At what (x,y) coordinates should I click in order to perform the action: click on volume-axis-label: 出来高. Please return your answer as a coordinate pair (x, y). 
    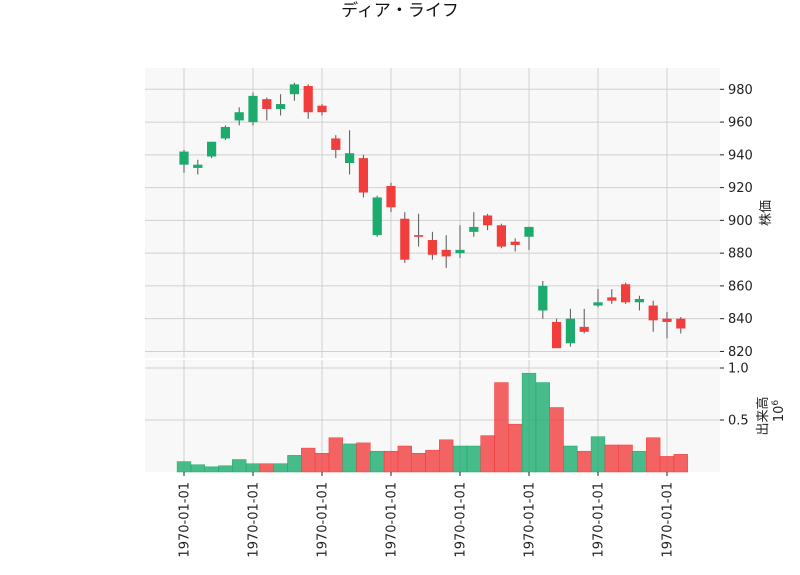
    Looking at the image, I should click on (763, 415).